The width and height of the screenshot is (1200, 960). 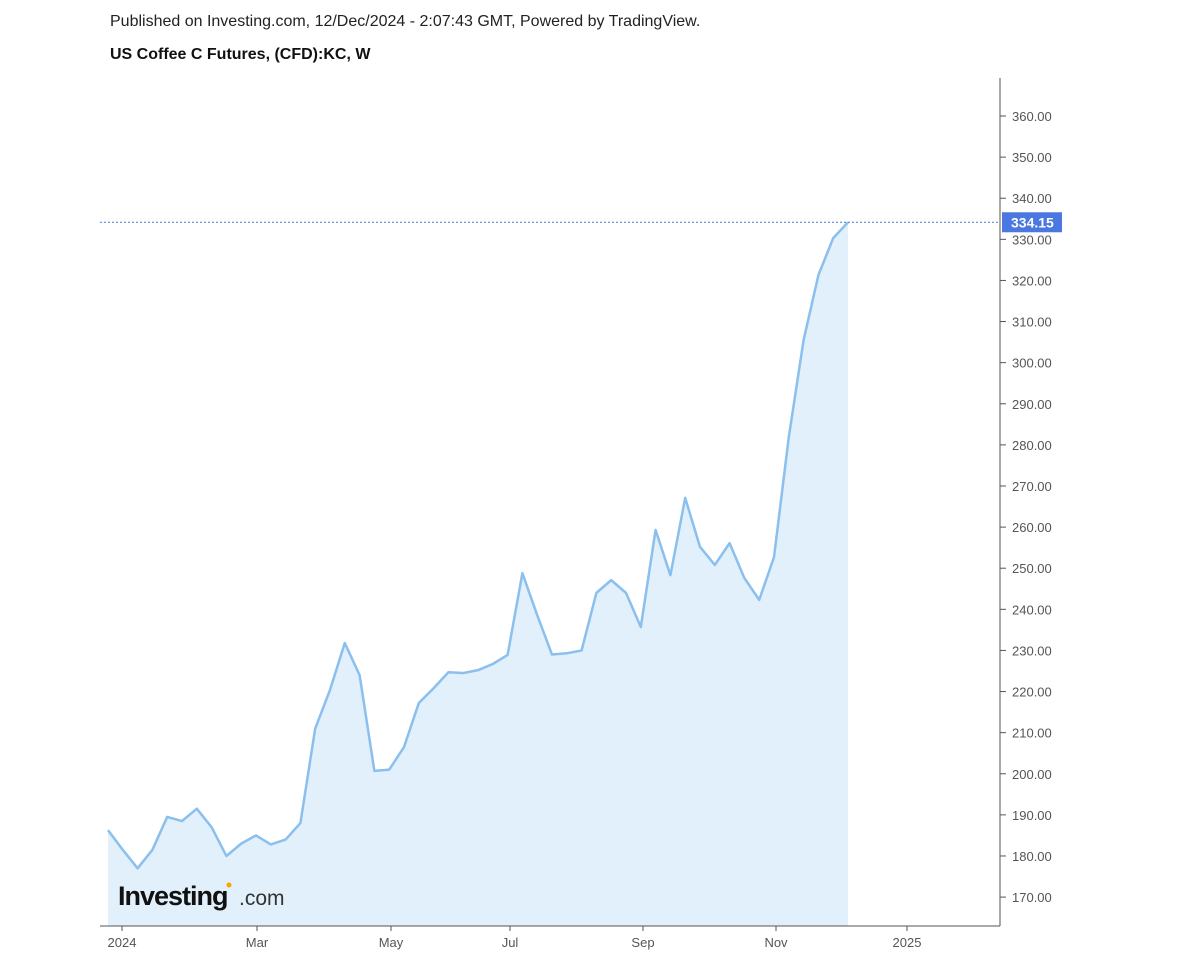 I want to click on x-tick-label: Jul, so click(x=510, y=942).